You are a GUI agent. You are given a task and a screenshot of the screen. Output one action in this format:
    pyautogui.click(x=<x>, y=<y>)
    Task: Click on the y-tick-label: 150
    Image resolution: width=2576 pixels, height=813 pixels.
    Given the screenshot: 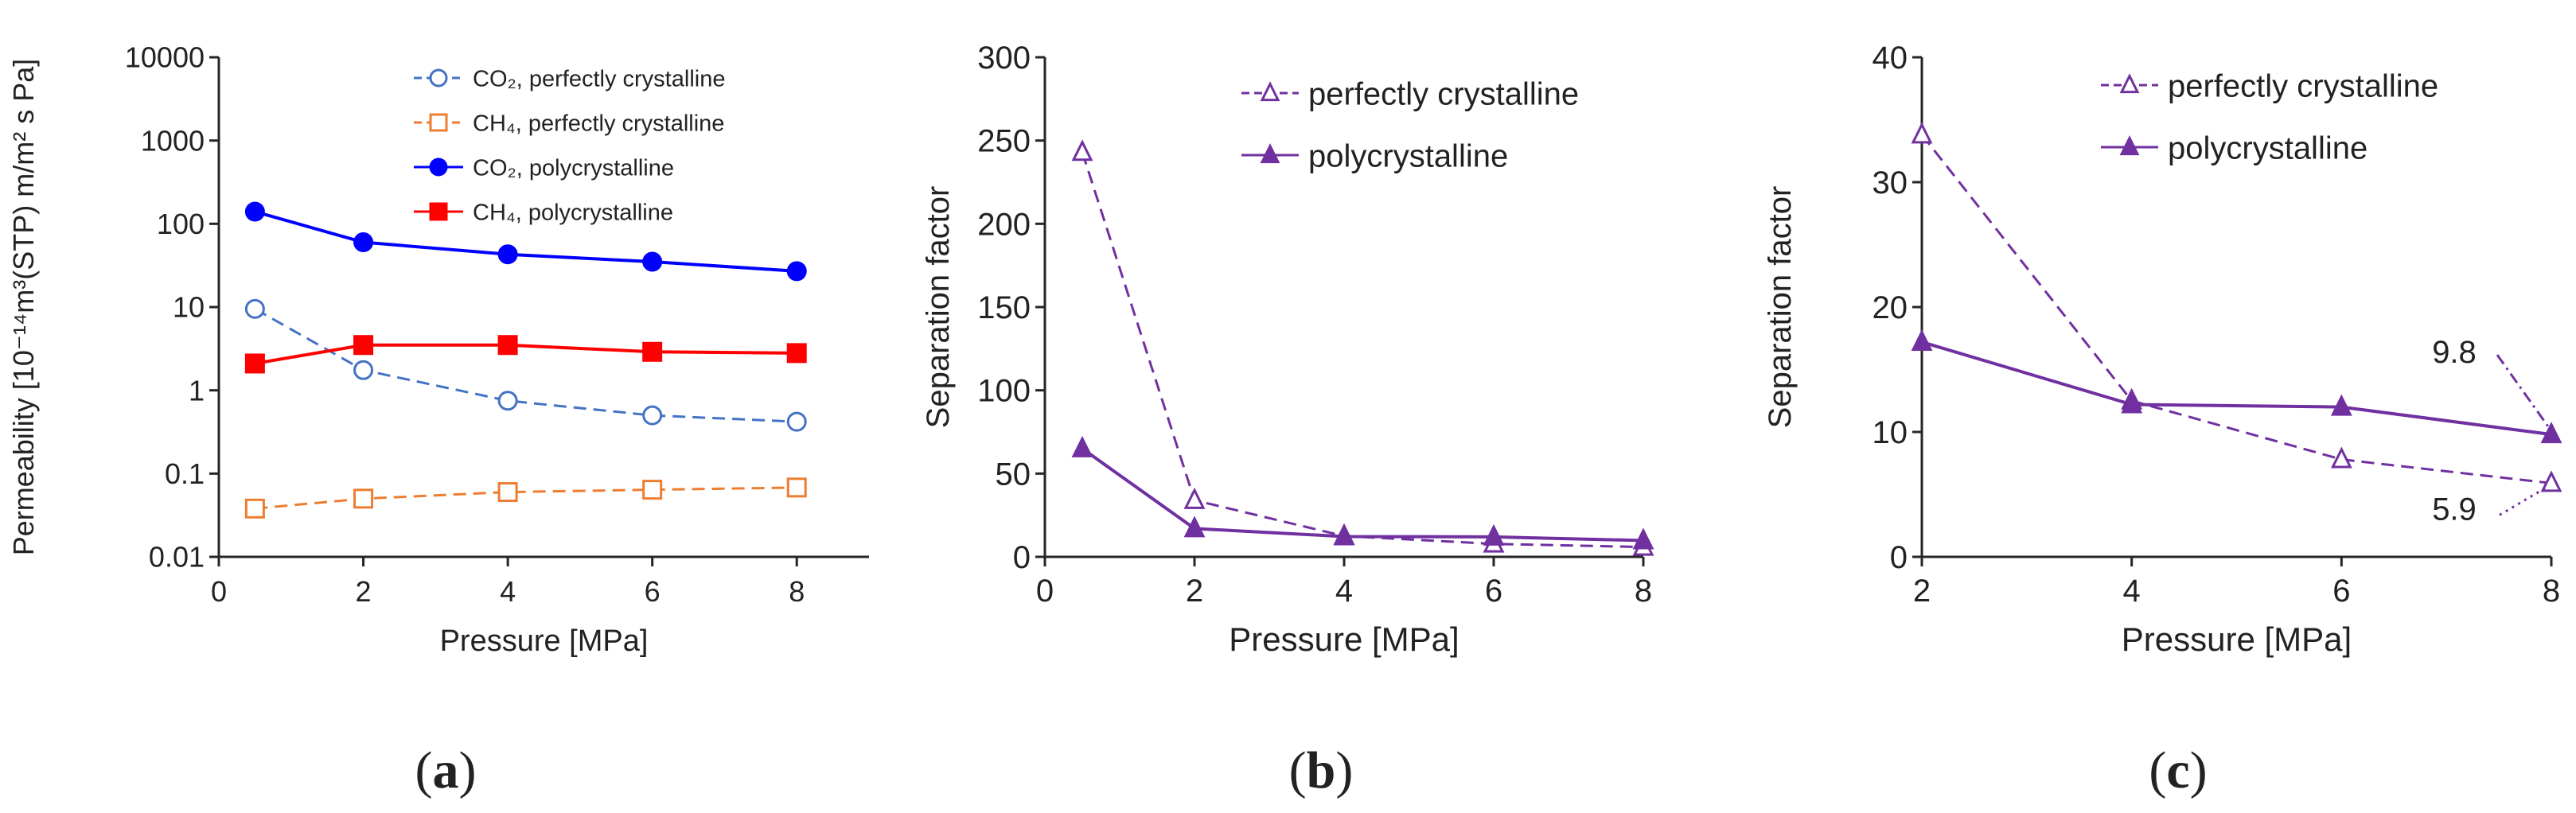 What is the action you would take?
    pyautogui.click(x=1004, y=308)
    